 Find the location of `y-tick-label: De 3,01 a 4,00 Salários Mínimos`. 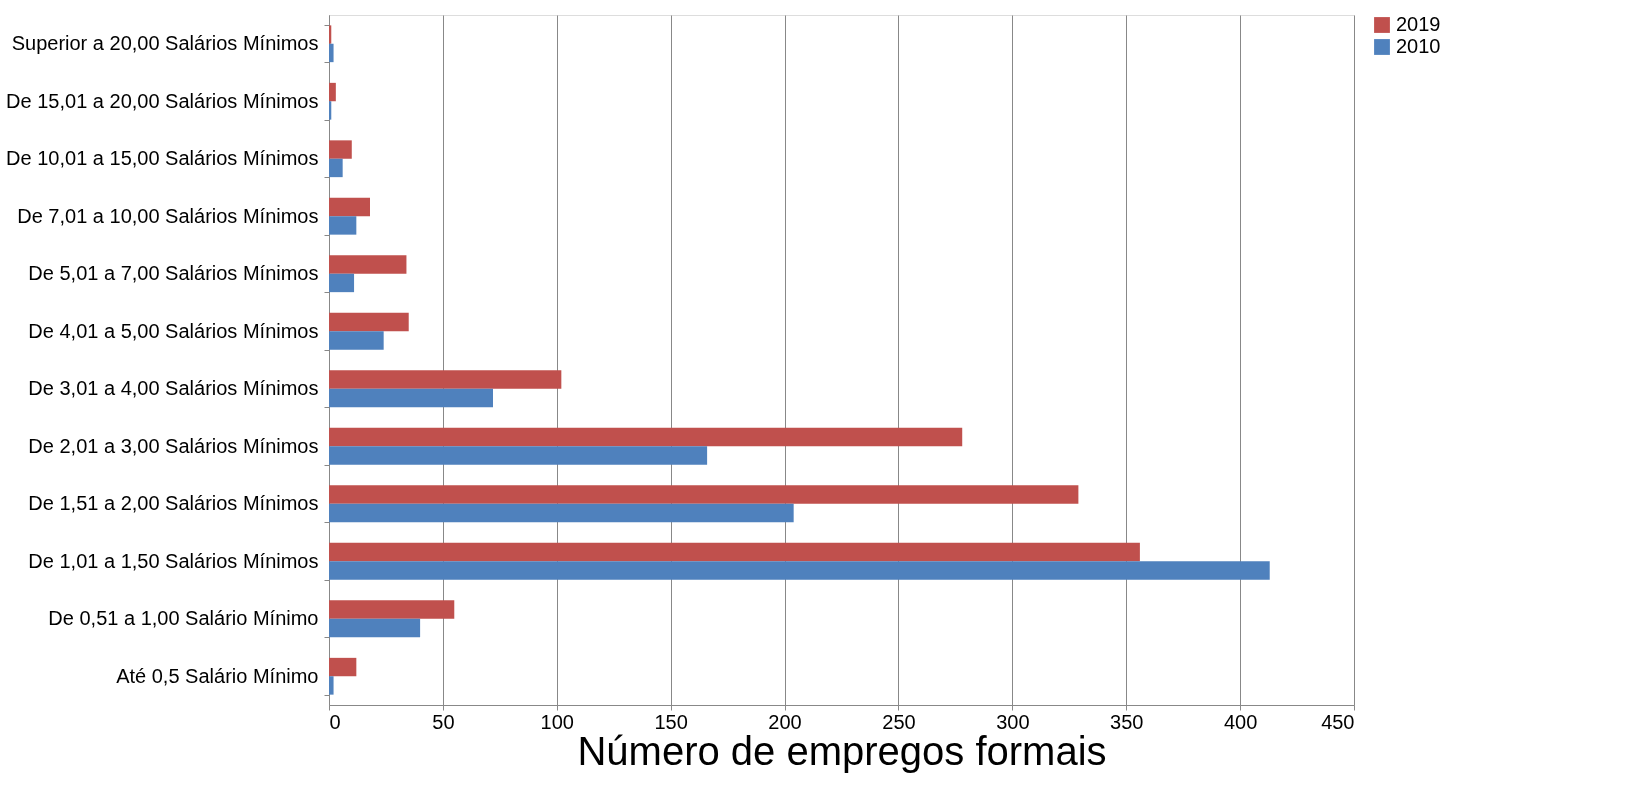

y-tick-label: De 3,01 a 4,00 Salários Mínimos is located at coordinates (173, 388).